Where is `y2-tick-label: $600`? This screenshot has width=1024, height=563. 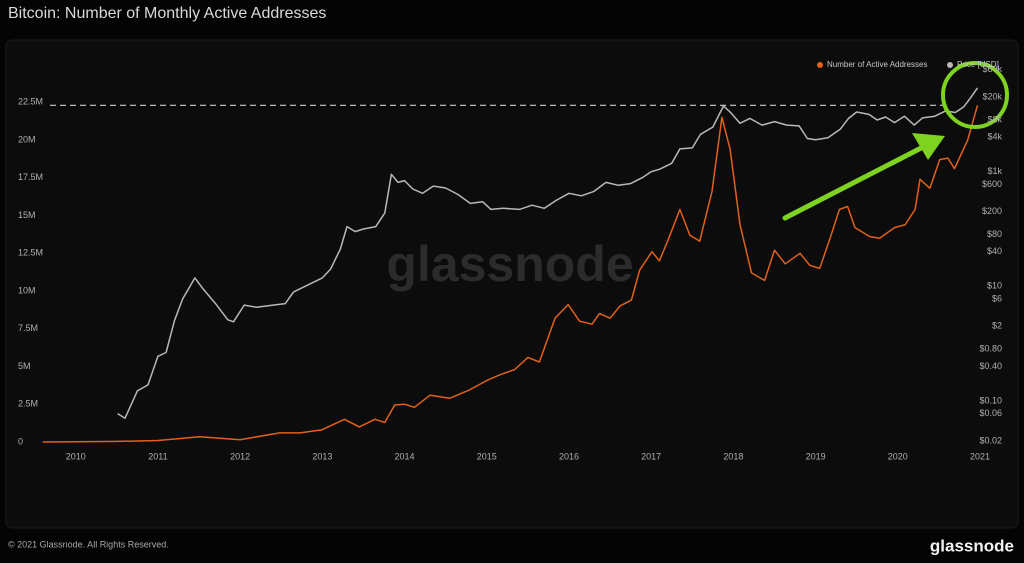
y2-tick-label: $600 is located at coordinates (992, 184).